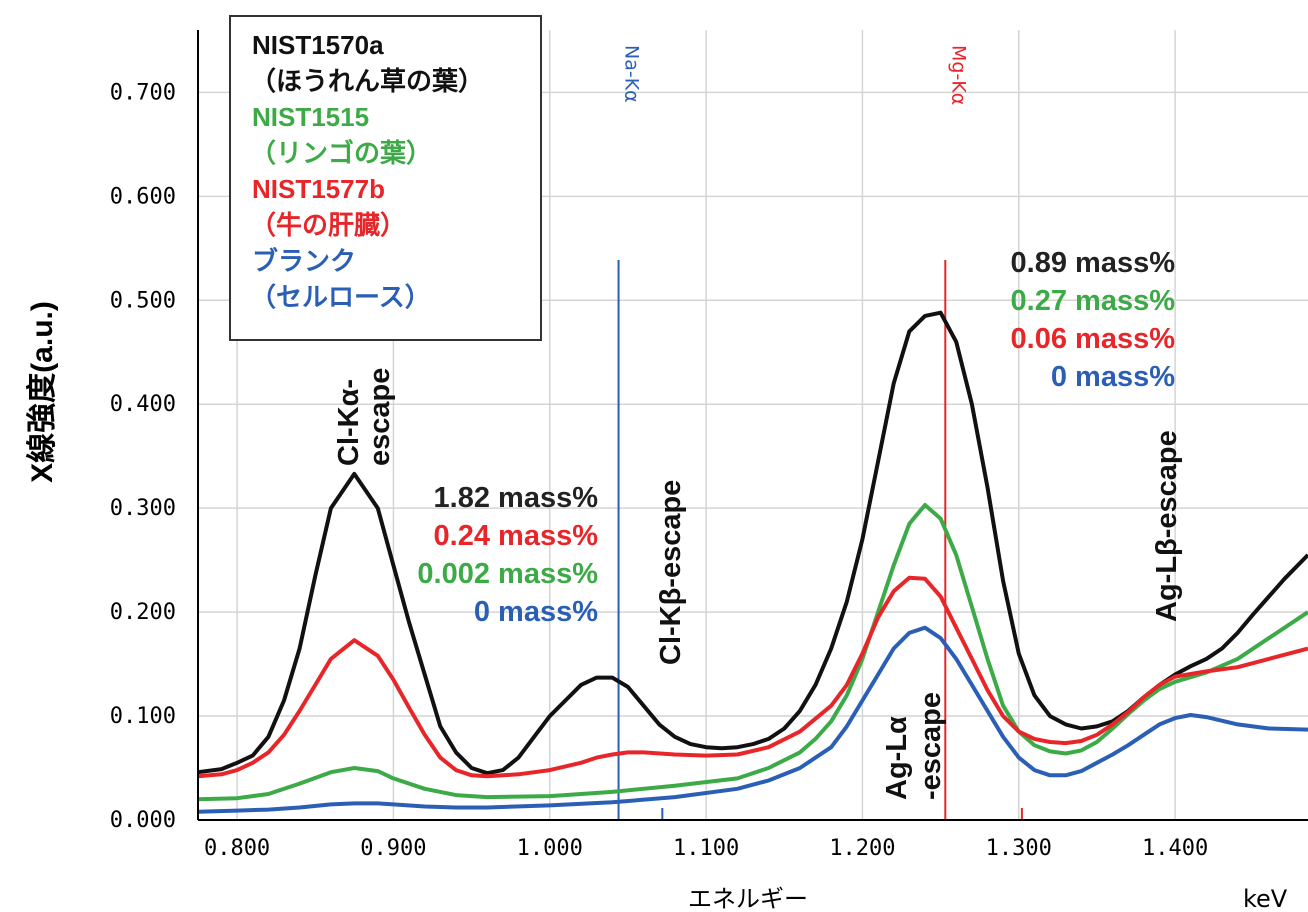 The width and height of the screenshot is (1308, 912). What do you see at coordinates (393, 848) in the screenshot?
I see `x-tick-label: 0.900` at bounding box center [393, 848].